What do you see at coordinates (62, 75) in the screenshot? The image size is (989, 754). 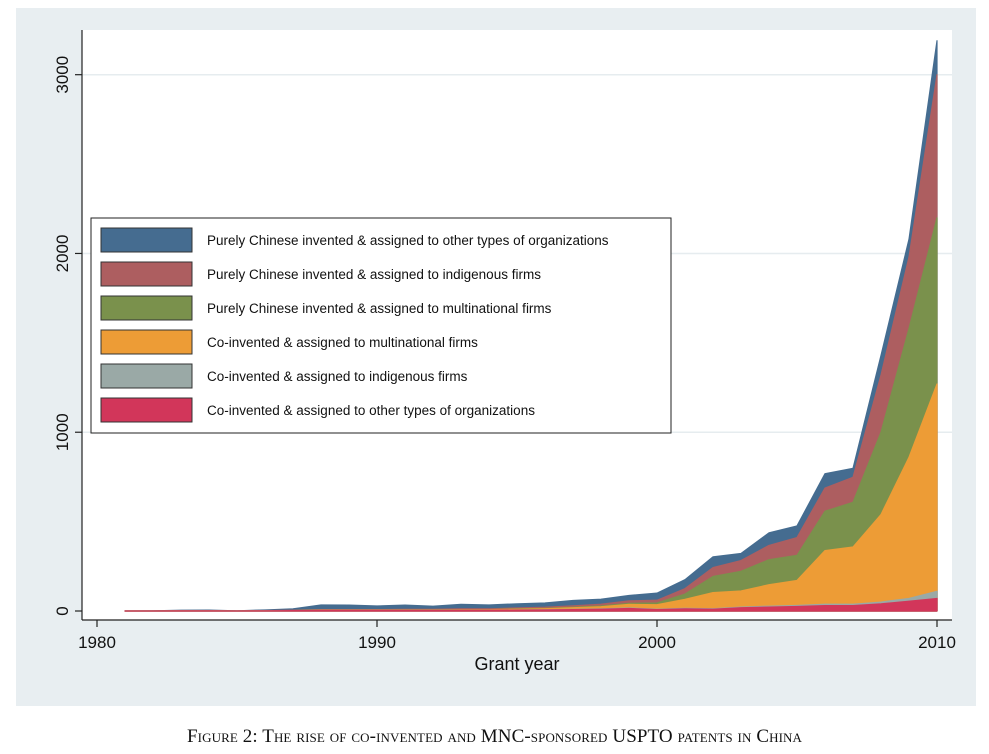 I see `y-tick-label: 3000` at bounding box center [62, 75].